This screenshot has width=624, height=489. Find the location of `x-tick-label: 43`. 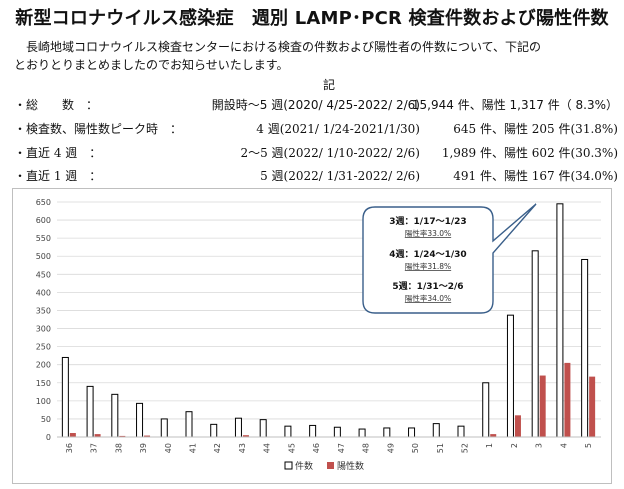

x-tick-label: 43 is located at coordinates (242, 448).